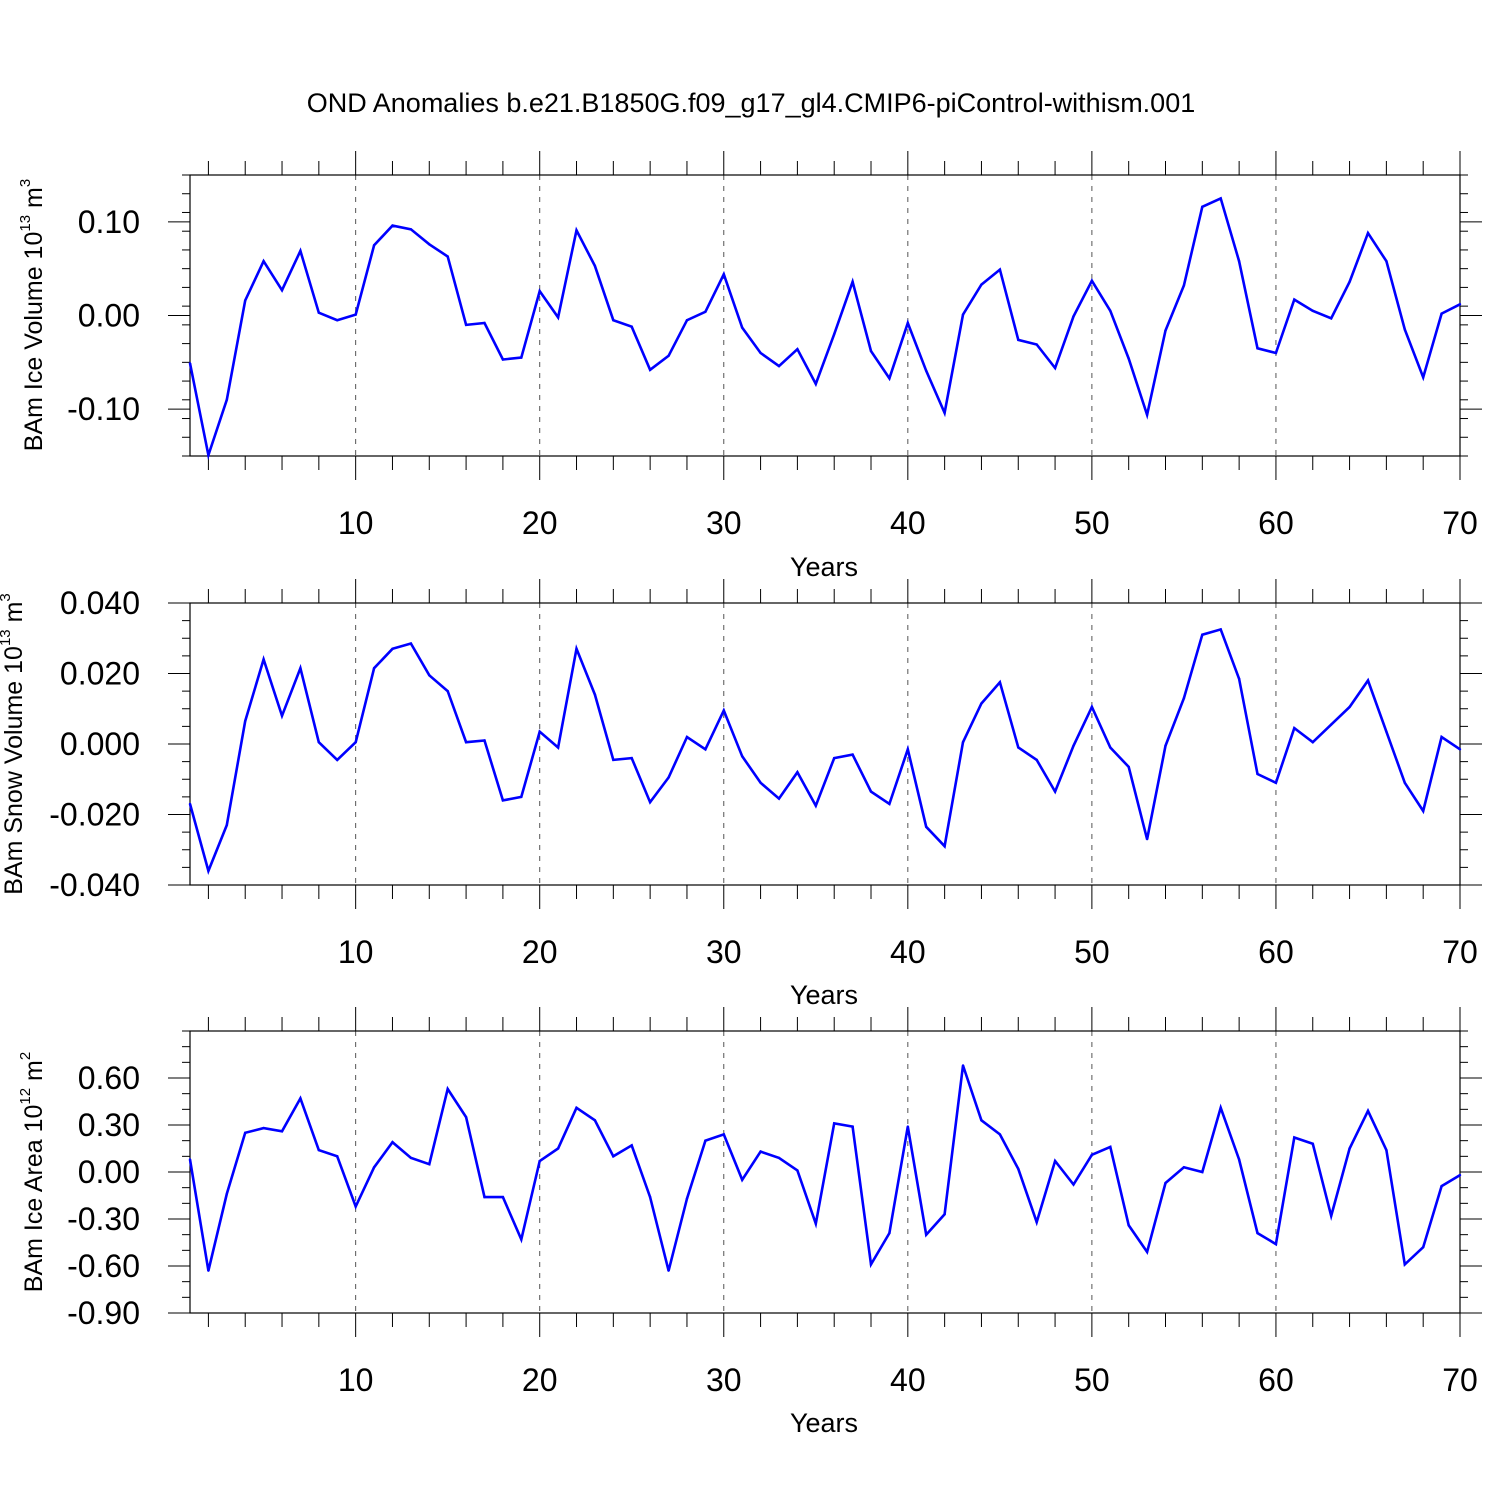 The image size is (1500, 1500). Describe the element at coordinates (109, 1078) in the screenshot. I see `y-tick-label: 0.60` at that location.